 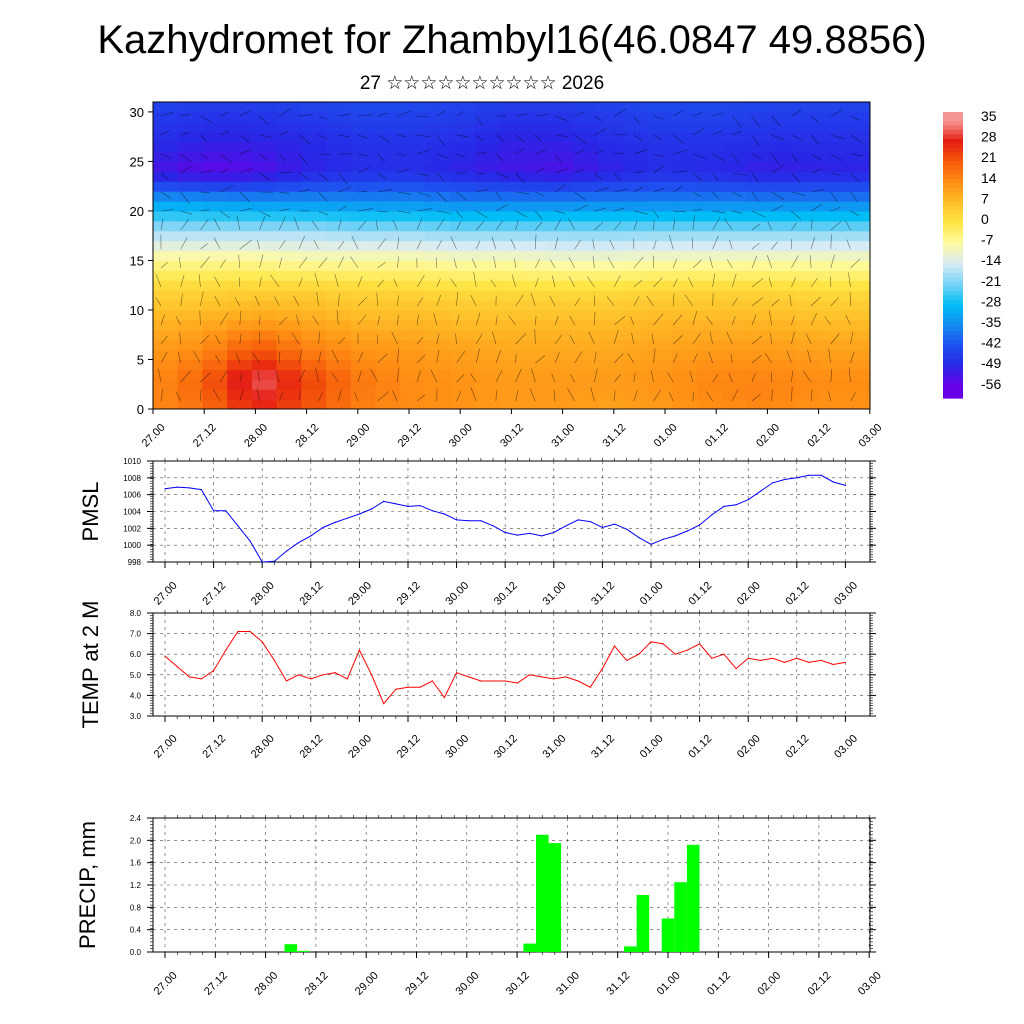 What do you see at coordinates (700, 747) in the screenshot?
I see `temp-x-tick-label: 01.12` at bounding box center [700, 747].